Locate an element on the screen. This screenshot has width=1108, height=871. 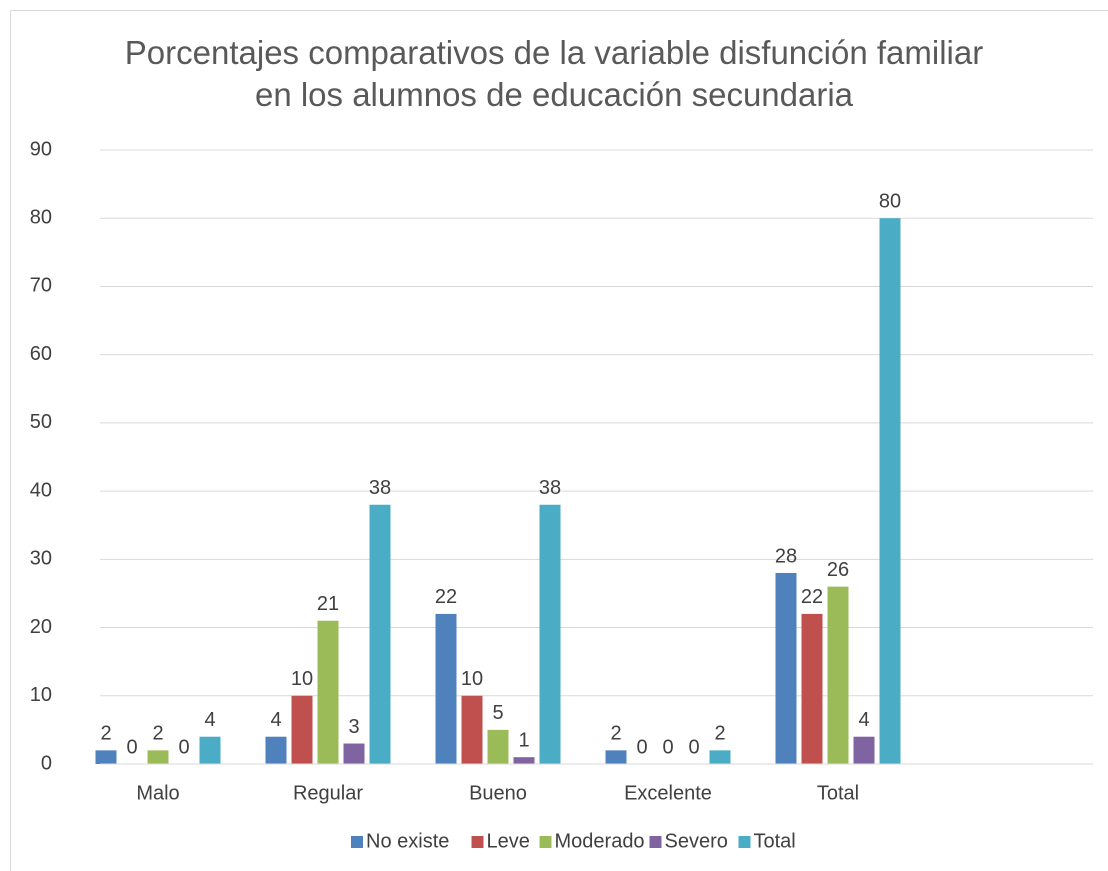
y-tick-label: 40 is located at coordinates (41, 490).